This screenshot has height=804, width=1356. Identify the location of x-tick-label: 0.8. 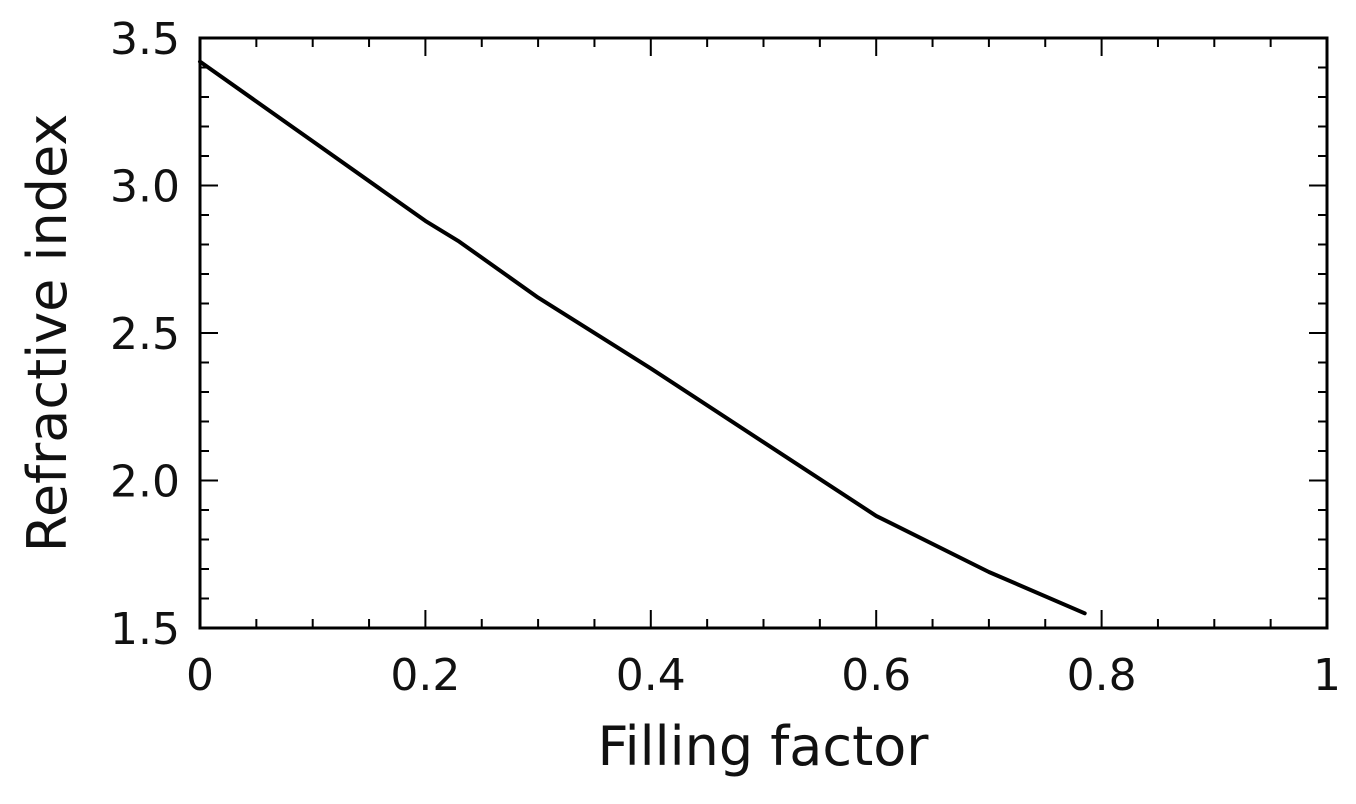
(1102, 675).